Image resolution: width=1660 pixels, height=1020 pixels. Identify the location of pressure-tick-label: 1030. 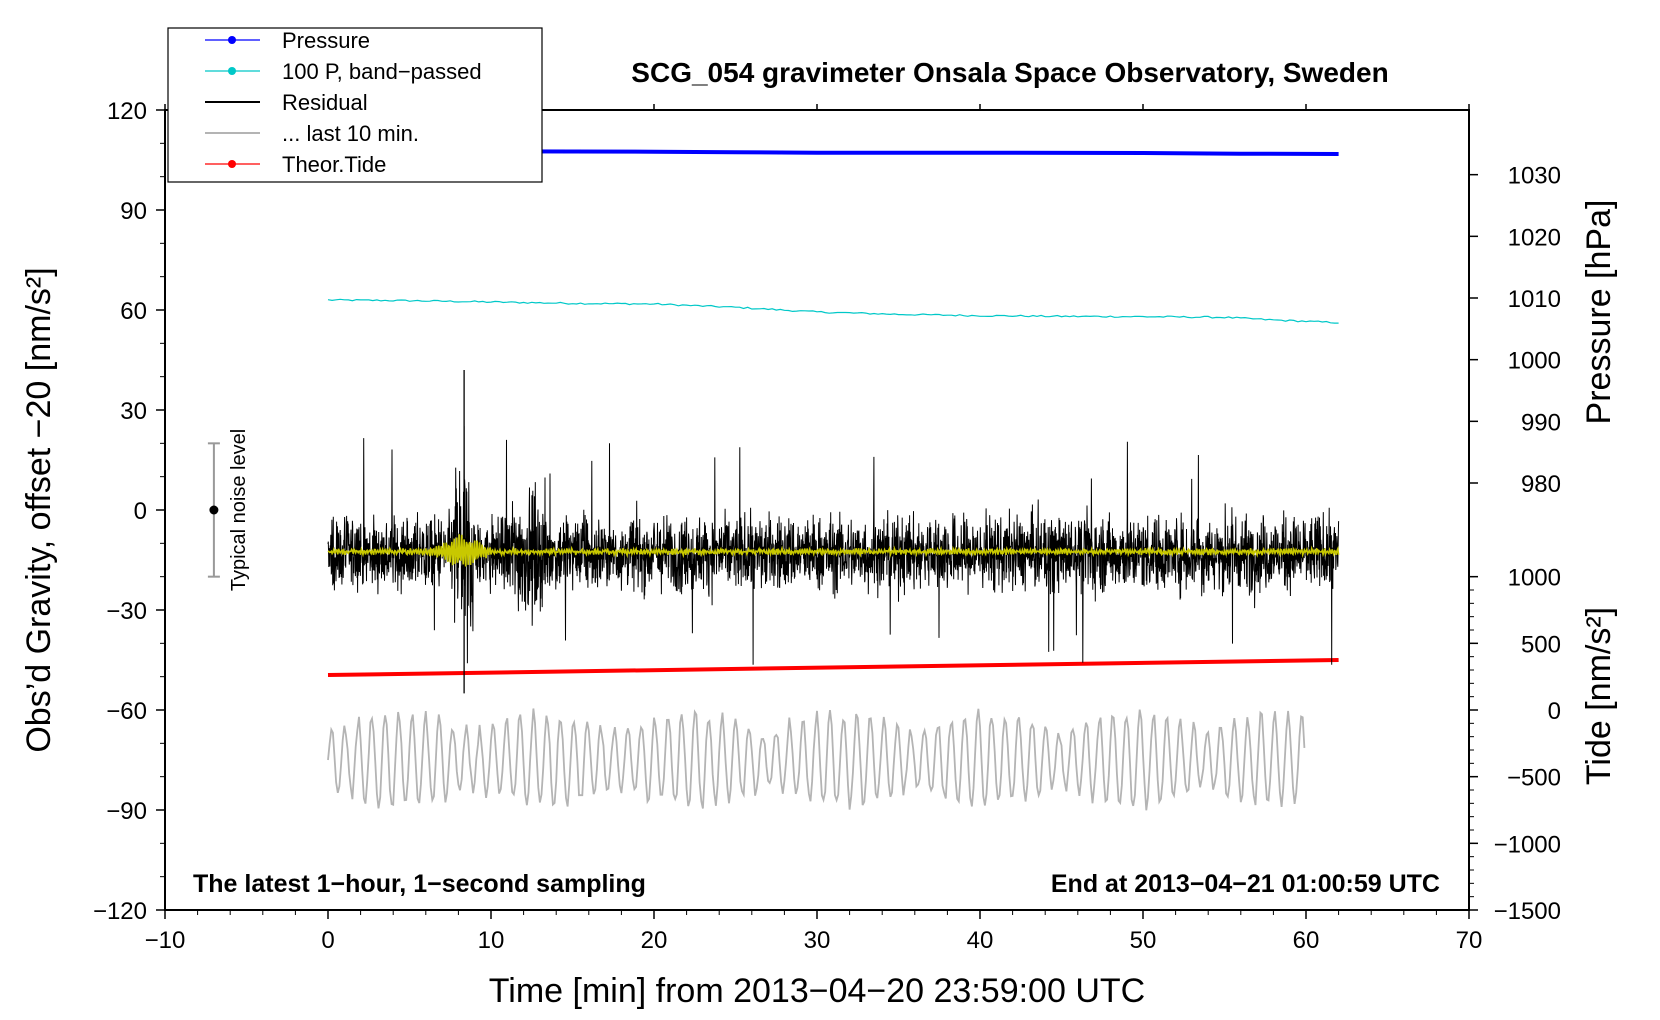
(1534, 176).